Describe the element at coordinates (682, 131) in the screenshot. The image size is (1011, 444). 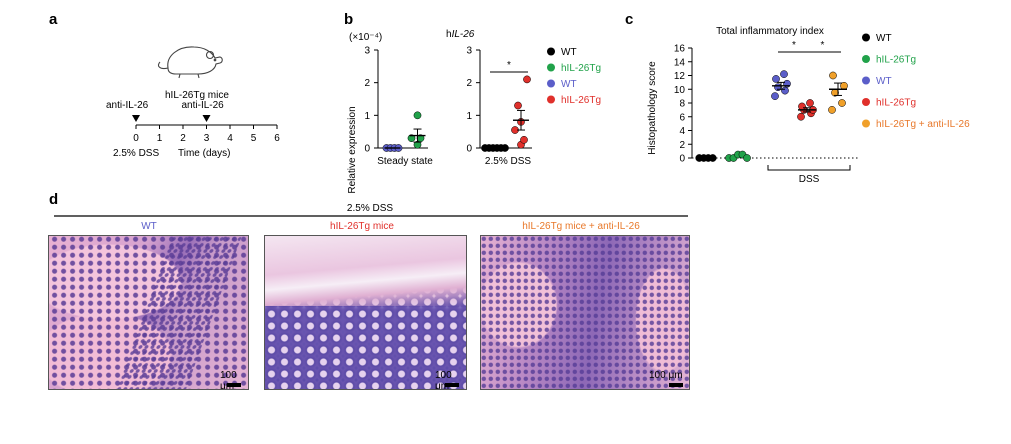
I see `y-tick-label: 4` at that location.